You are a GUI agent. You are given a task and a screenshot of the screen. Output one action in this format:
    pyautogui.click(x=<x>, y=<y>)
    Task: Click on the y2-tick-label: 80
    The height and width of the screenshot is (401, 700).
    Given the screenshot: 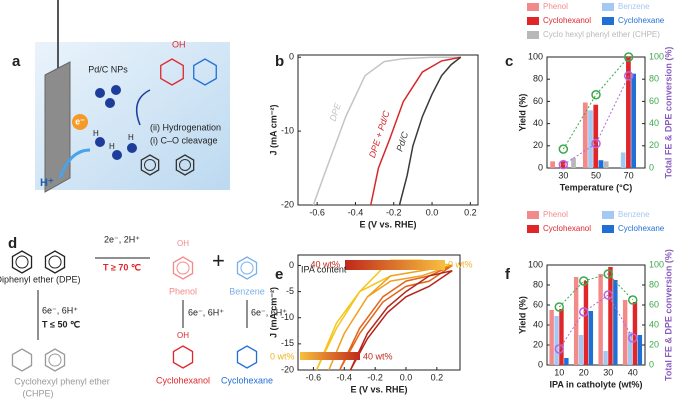 What is the action you would take?
    pyautogui.click(x=654, y=284)
    